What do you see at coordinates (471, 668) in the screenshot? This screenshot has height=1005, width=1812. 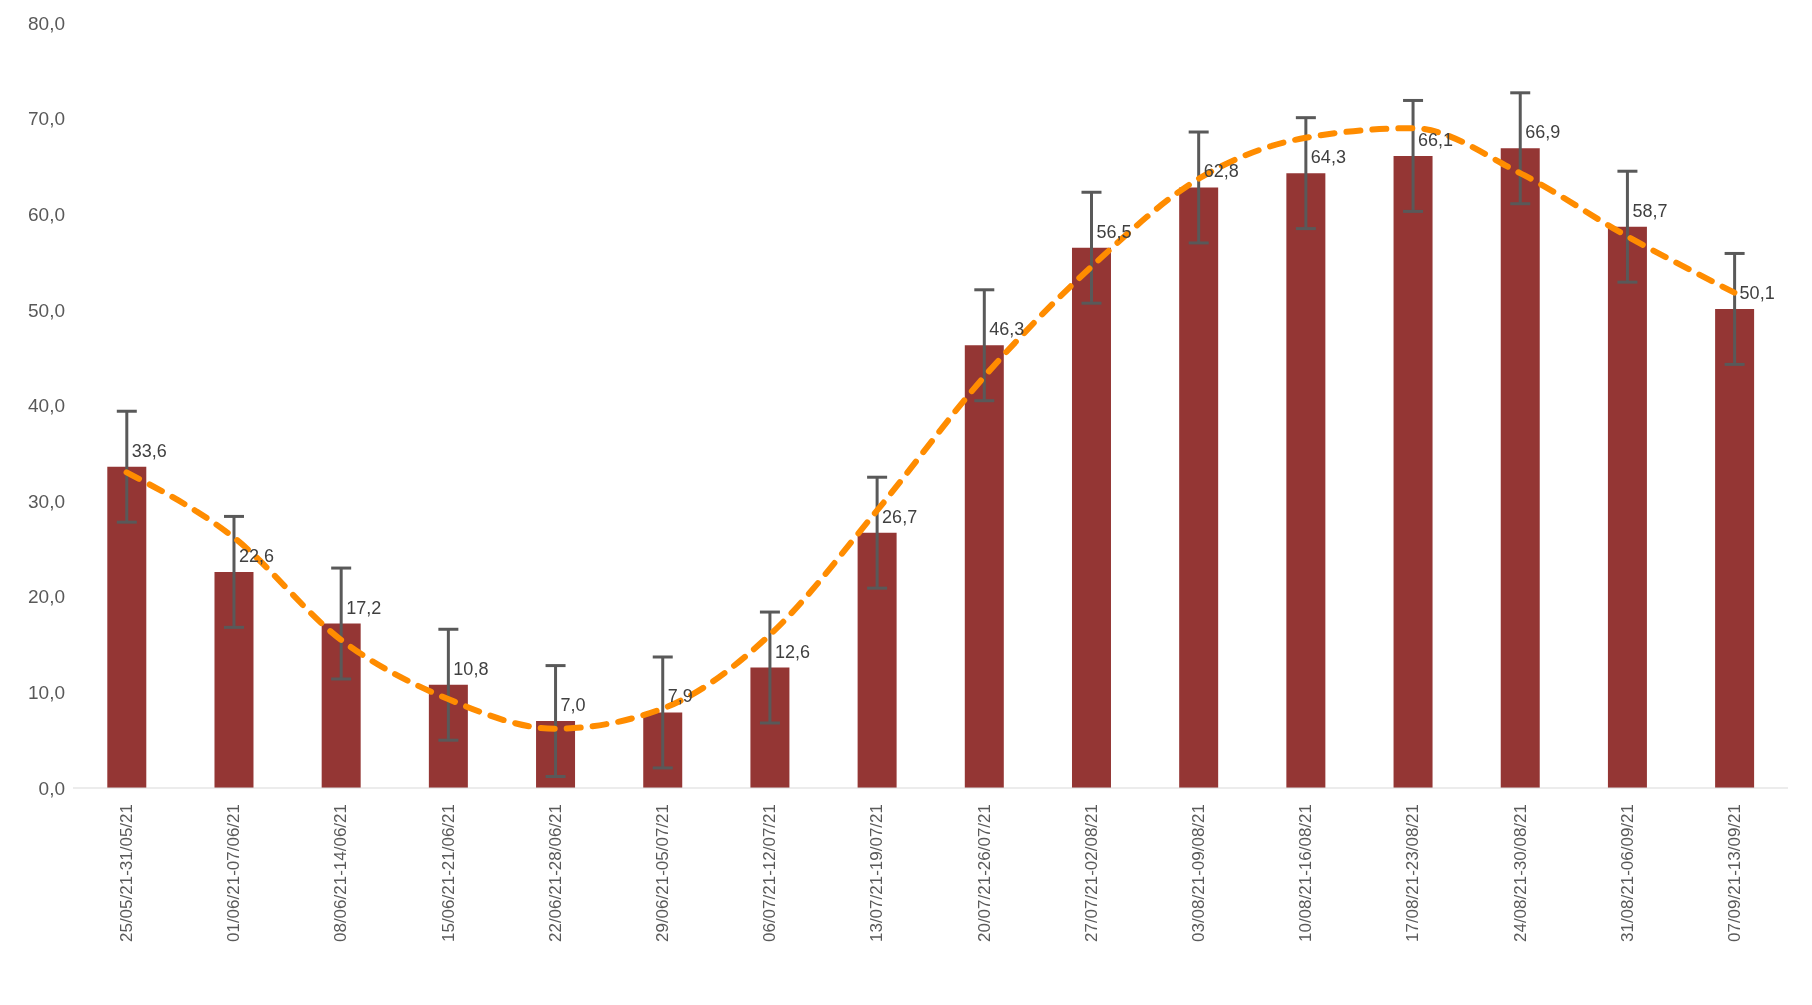 I see `data-label: 10,8` at bounding box center [471, 668].